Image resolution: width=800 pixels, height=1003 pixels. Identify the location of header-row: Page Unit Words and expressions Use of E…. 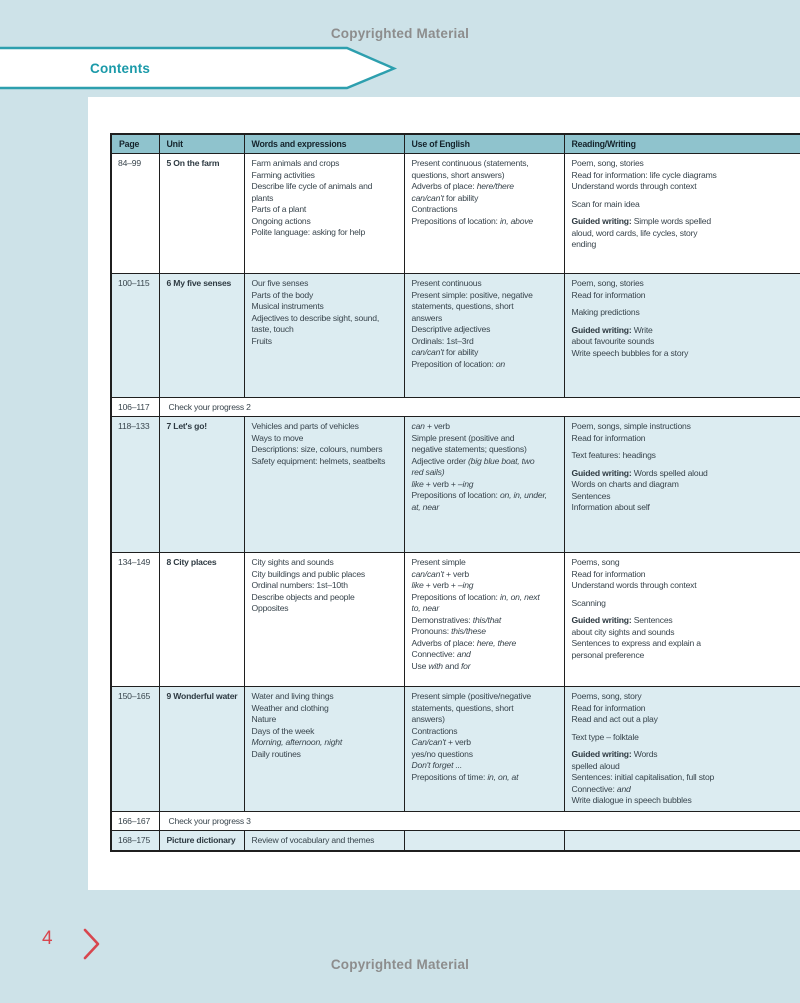
(455, 143).